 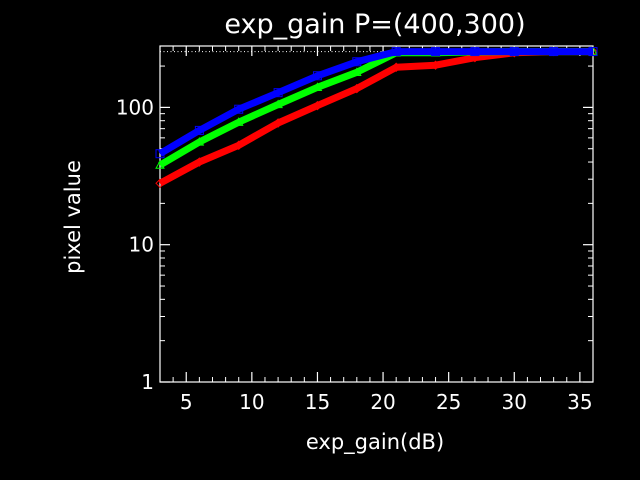 I want to click on x-tick-label: 5, so click(x=186, y=402).